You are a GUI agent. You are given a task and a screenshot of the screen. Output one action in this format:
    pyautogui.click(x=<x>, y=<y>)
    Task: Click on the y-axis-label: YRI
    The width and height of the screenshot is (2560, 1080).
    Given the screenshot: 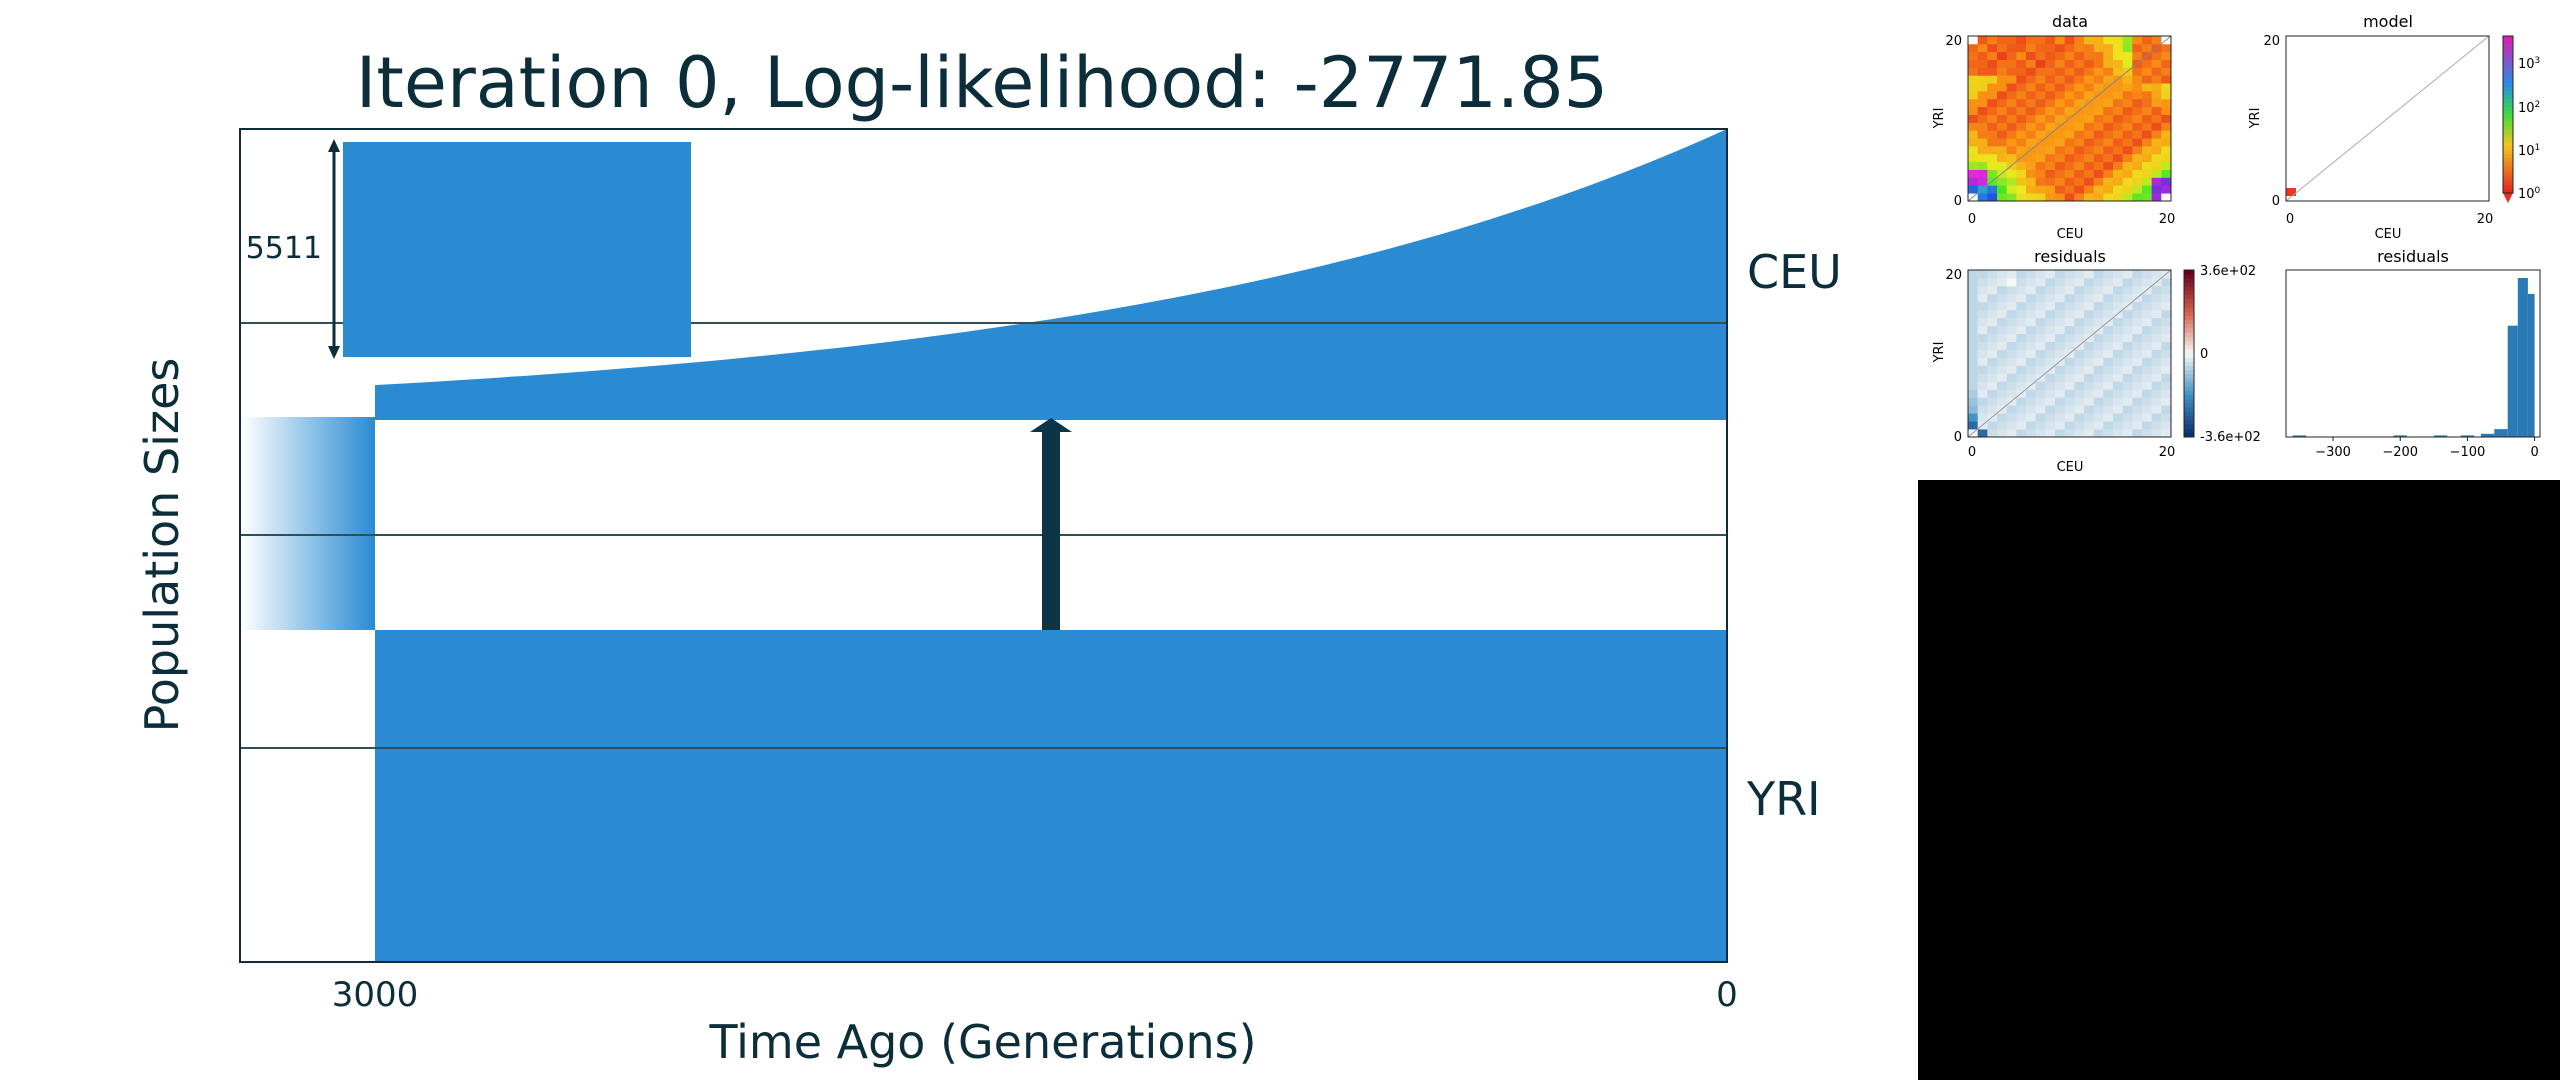 What is the action you would take?
    pyautogui.click(x=1939, y=119)
    